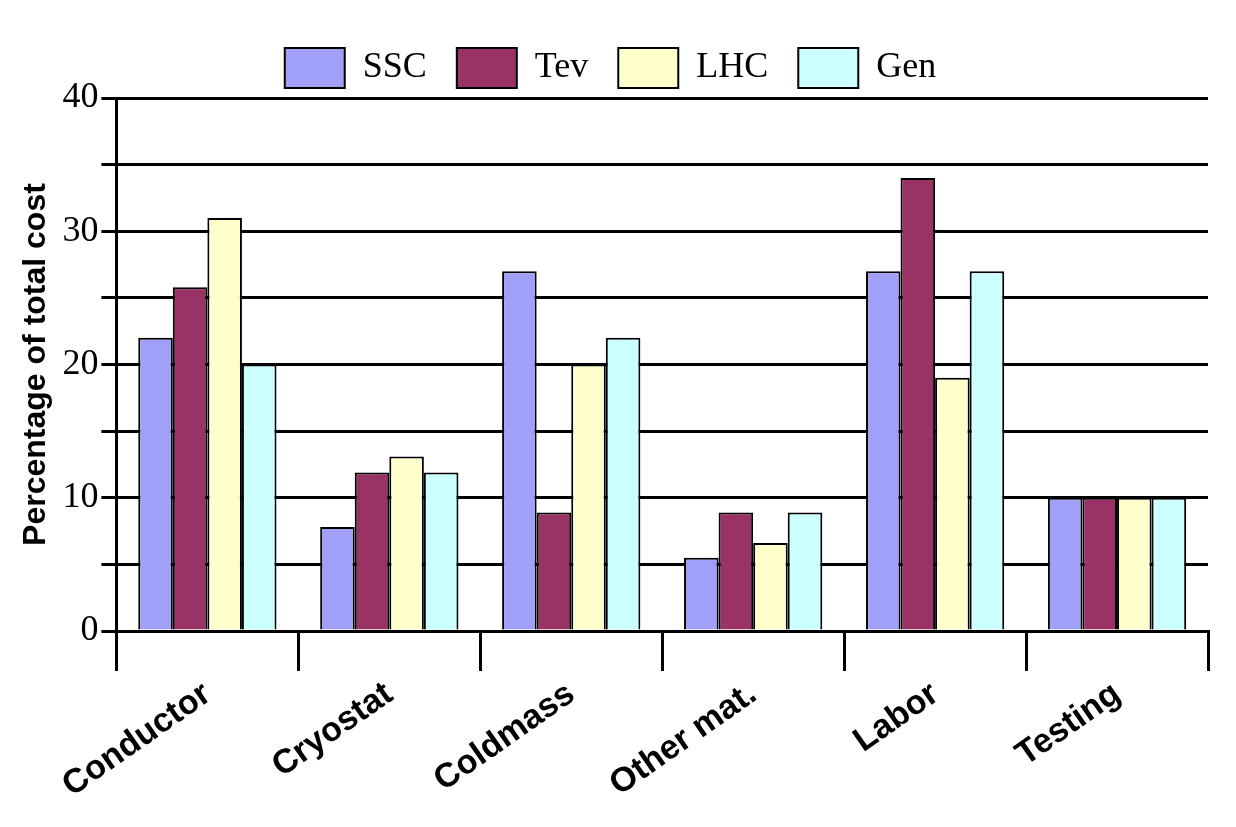  Describe the element at coordinates (80, 495) in the screenshot. I see `y-tick-label: 10` at that location.